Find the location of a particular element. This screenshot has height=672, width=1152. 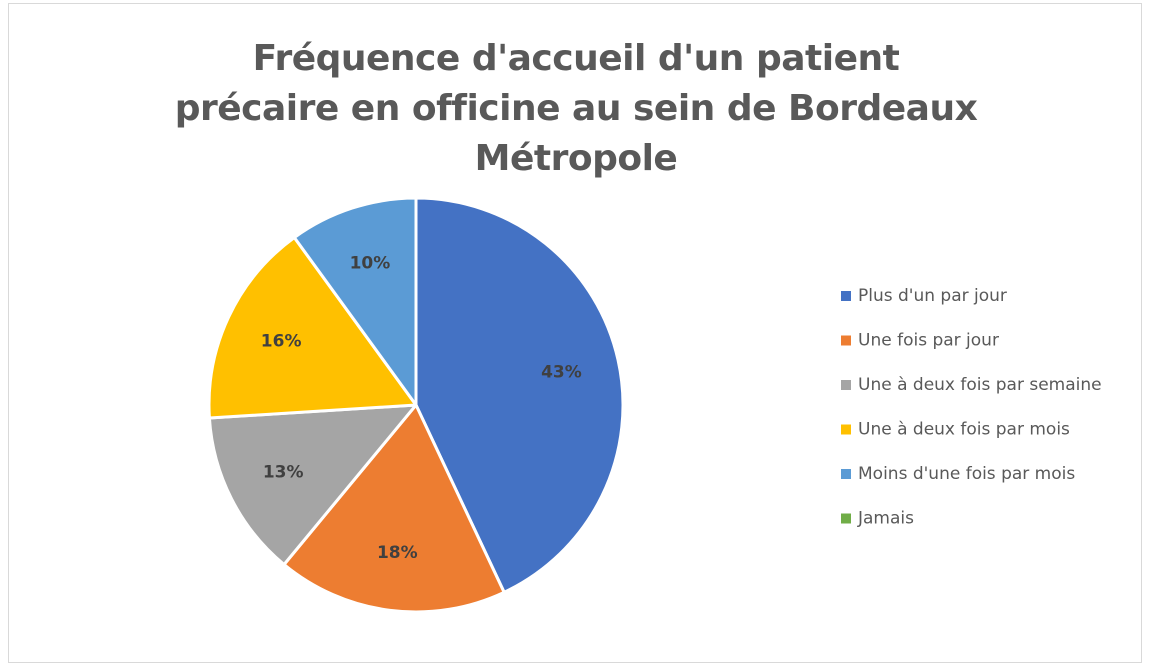

legend-label: Une à deux fois par semaine is located at coordinates (980, 385).